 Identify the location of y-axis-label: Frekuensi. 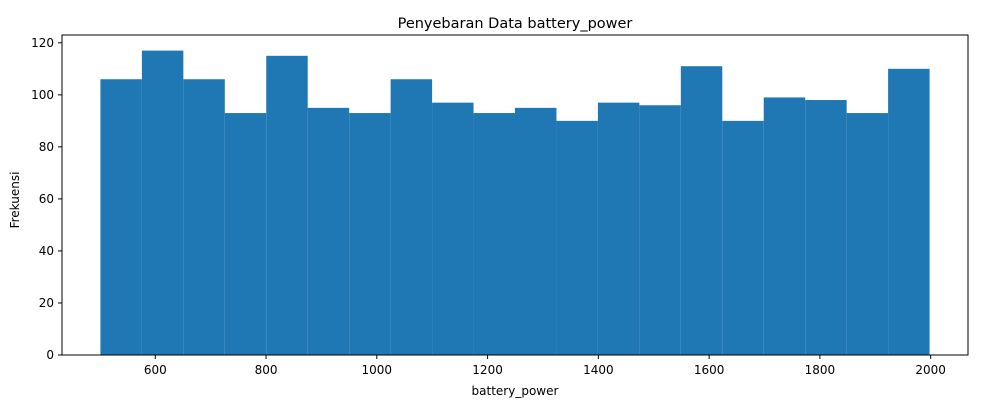
(15, 200).